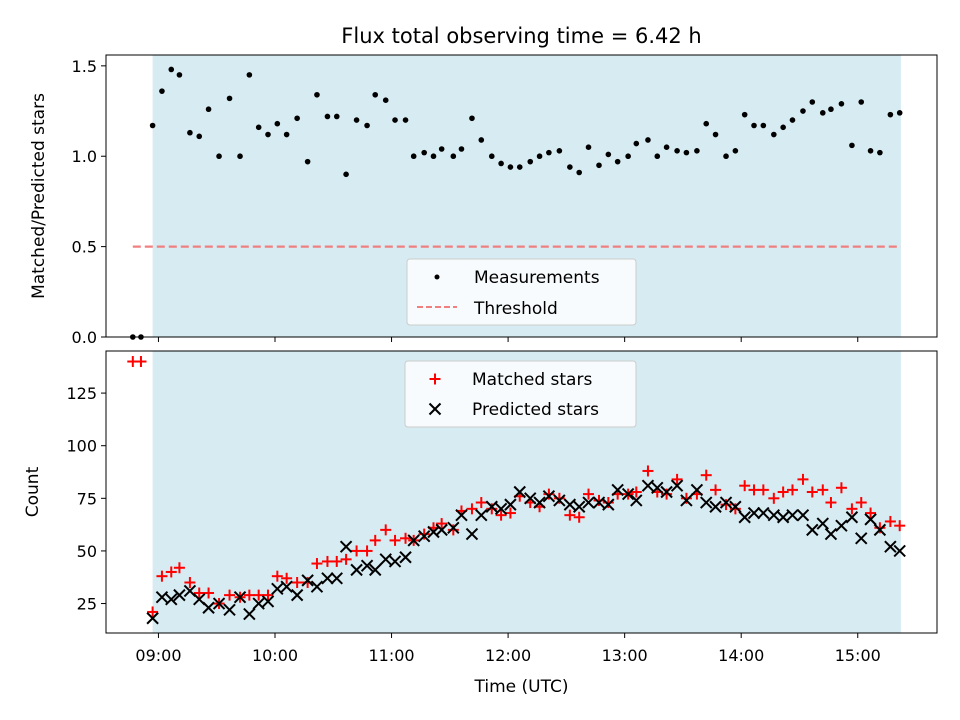 Image resolution: width=960 pixels, height=720 pixels. I want to click on legend-threshold-label: Threshold, so click(515, 309).